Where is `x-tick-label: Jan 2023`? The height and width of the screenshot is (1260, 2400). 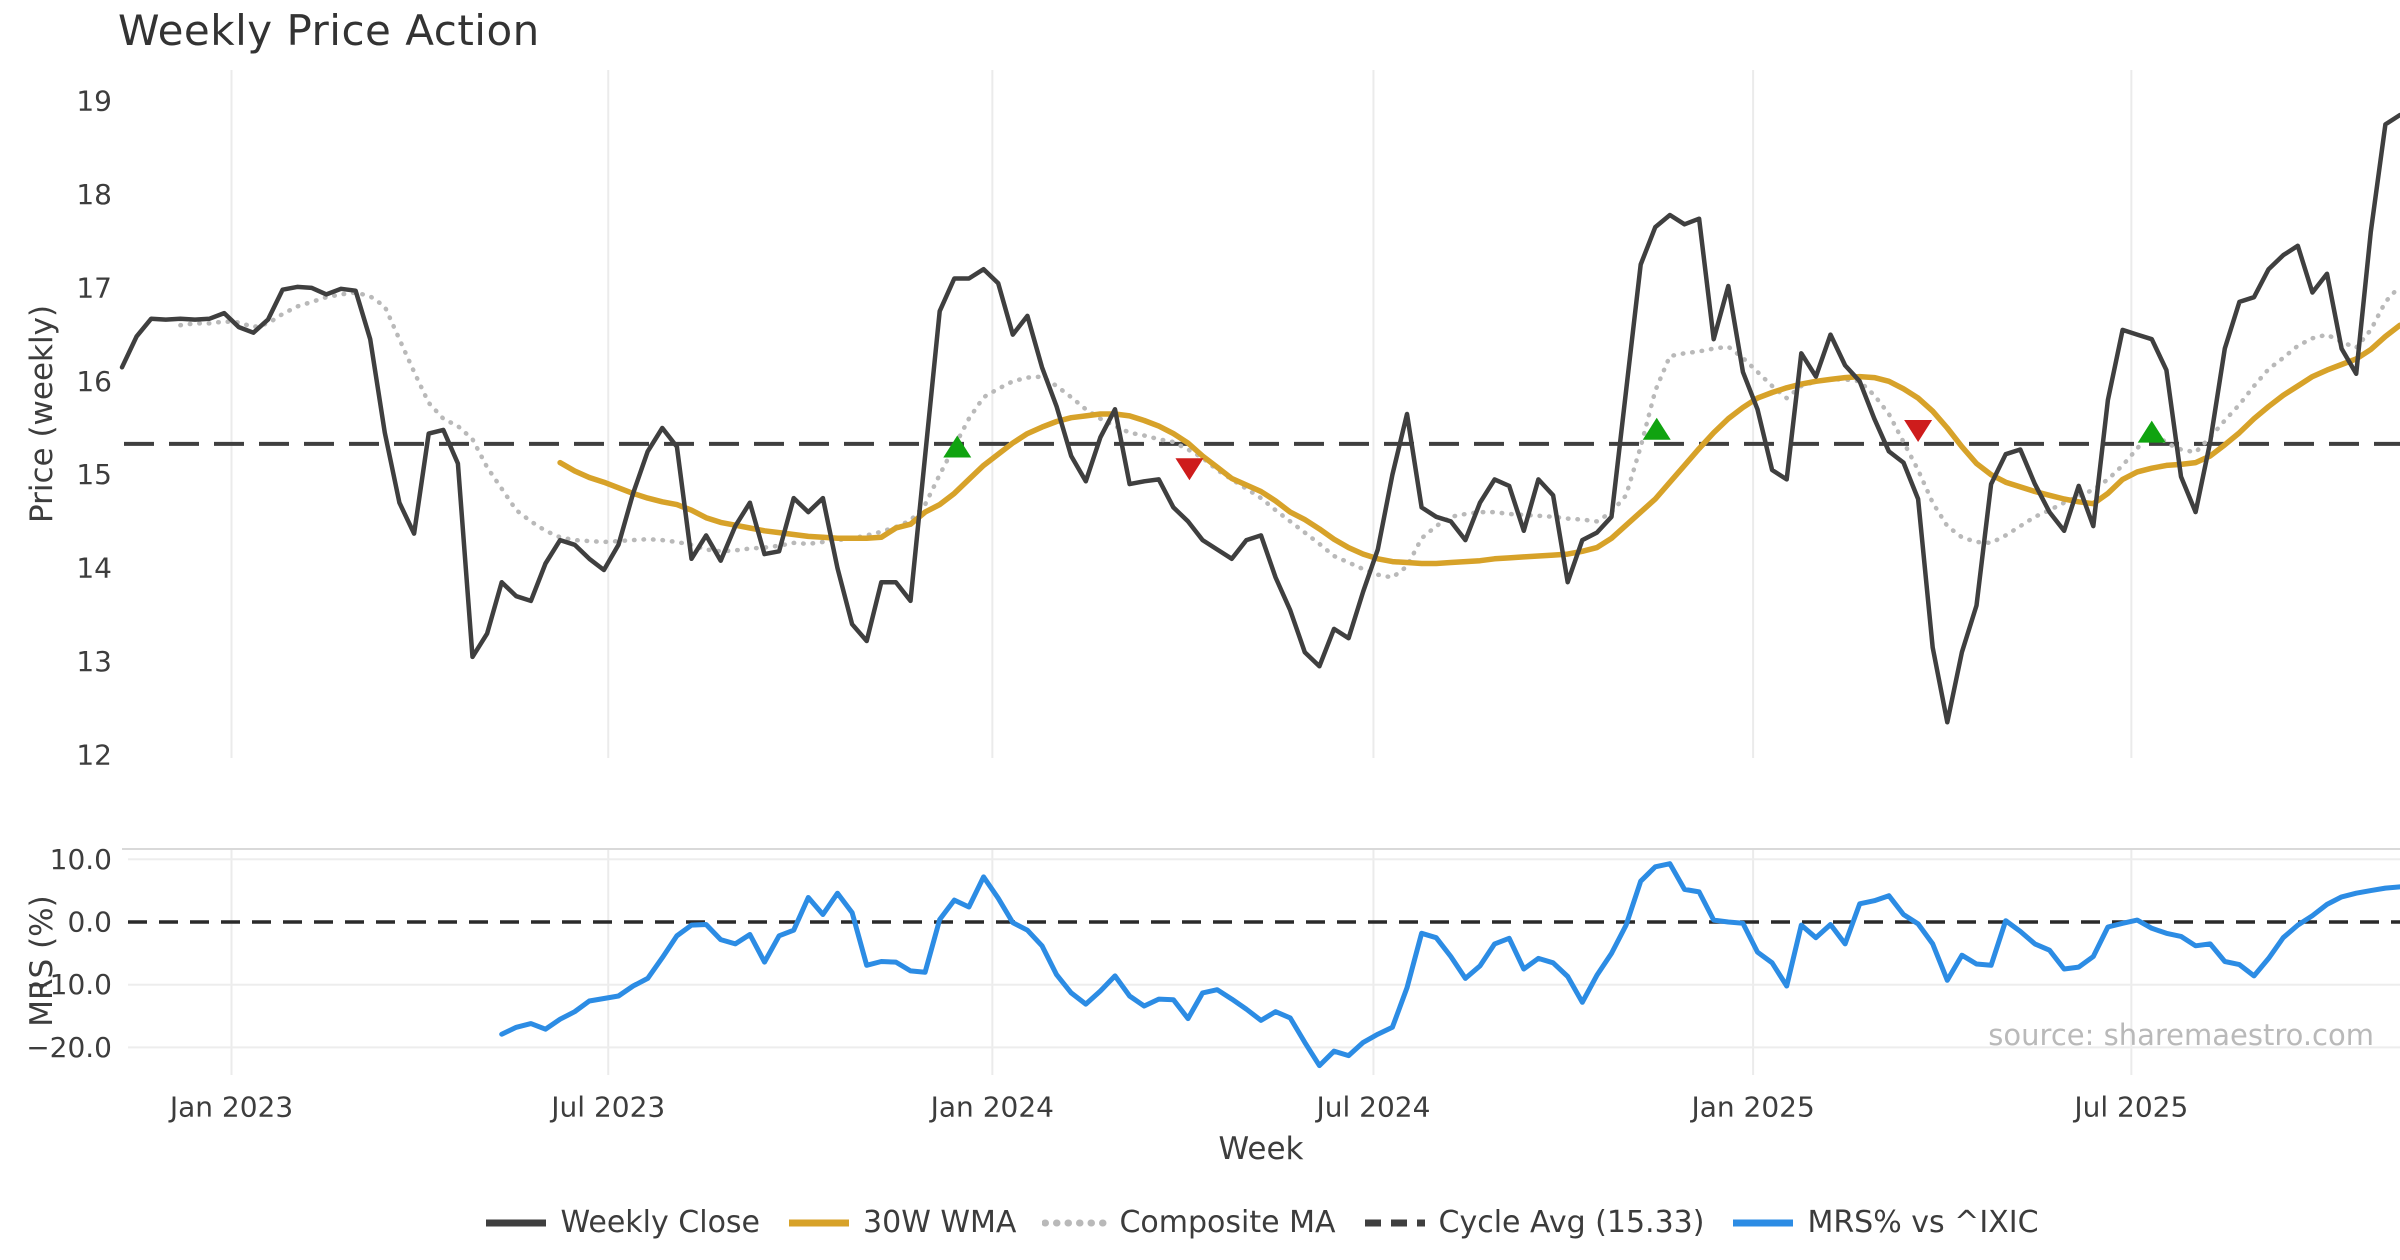
x-tick-label: Jan 2023 is located at coordinates (230, 1107).